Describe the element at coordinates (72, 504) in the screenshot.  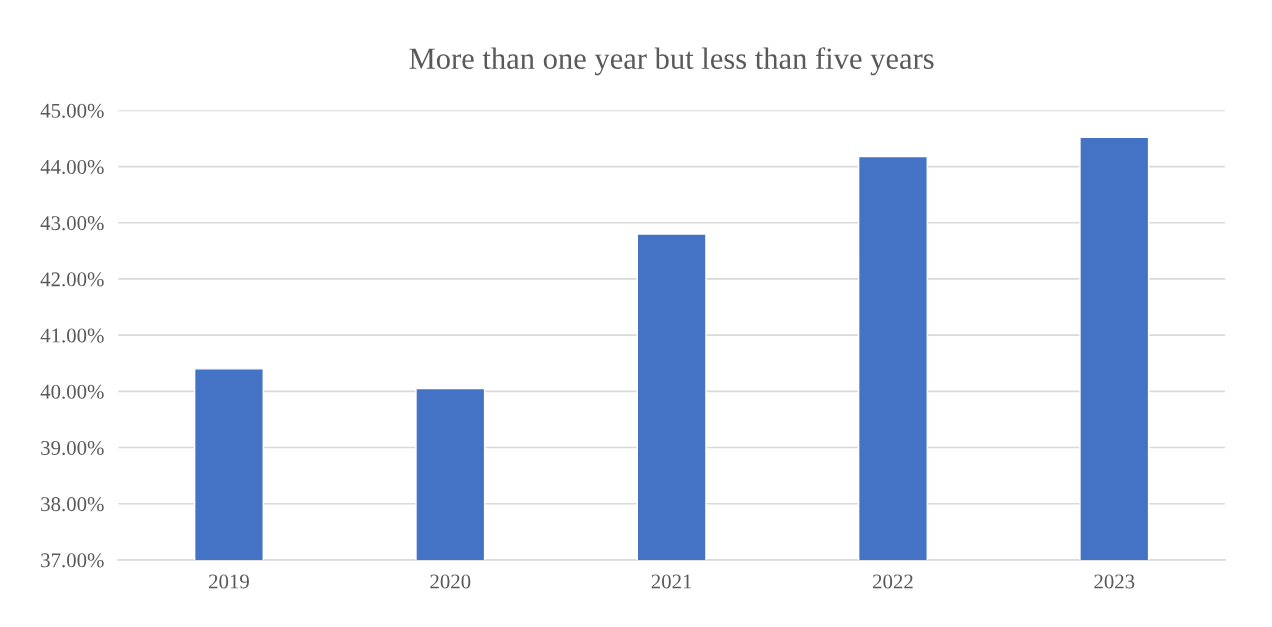
I see `y-tick-label: 38.00%` at that location.